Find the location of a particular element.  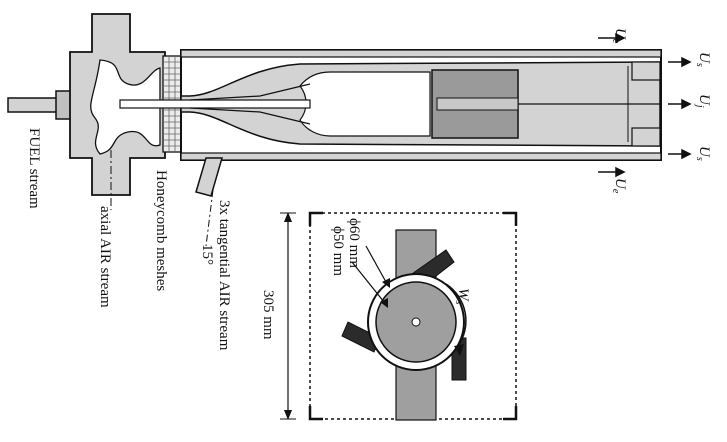

leader-phi50 is located at coordinates (368, 282).